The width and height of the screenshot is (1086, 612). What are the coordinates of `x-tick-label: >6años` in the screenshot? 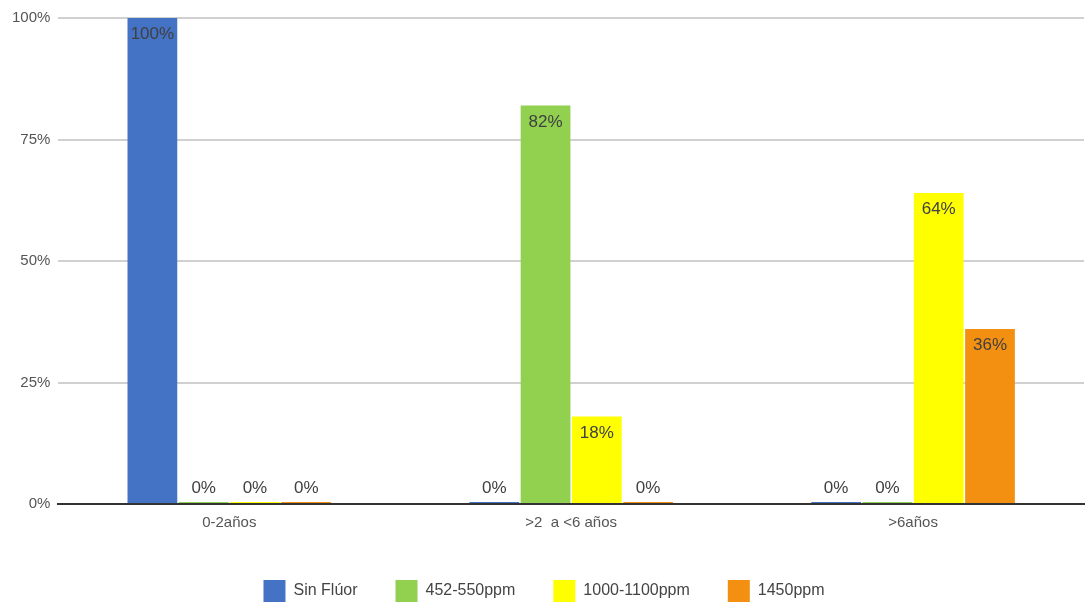 It's located at (913, 522).